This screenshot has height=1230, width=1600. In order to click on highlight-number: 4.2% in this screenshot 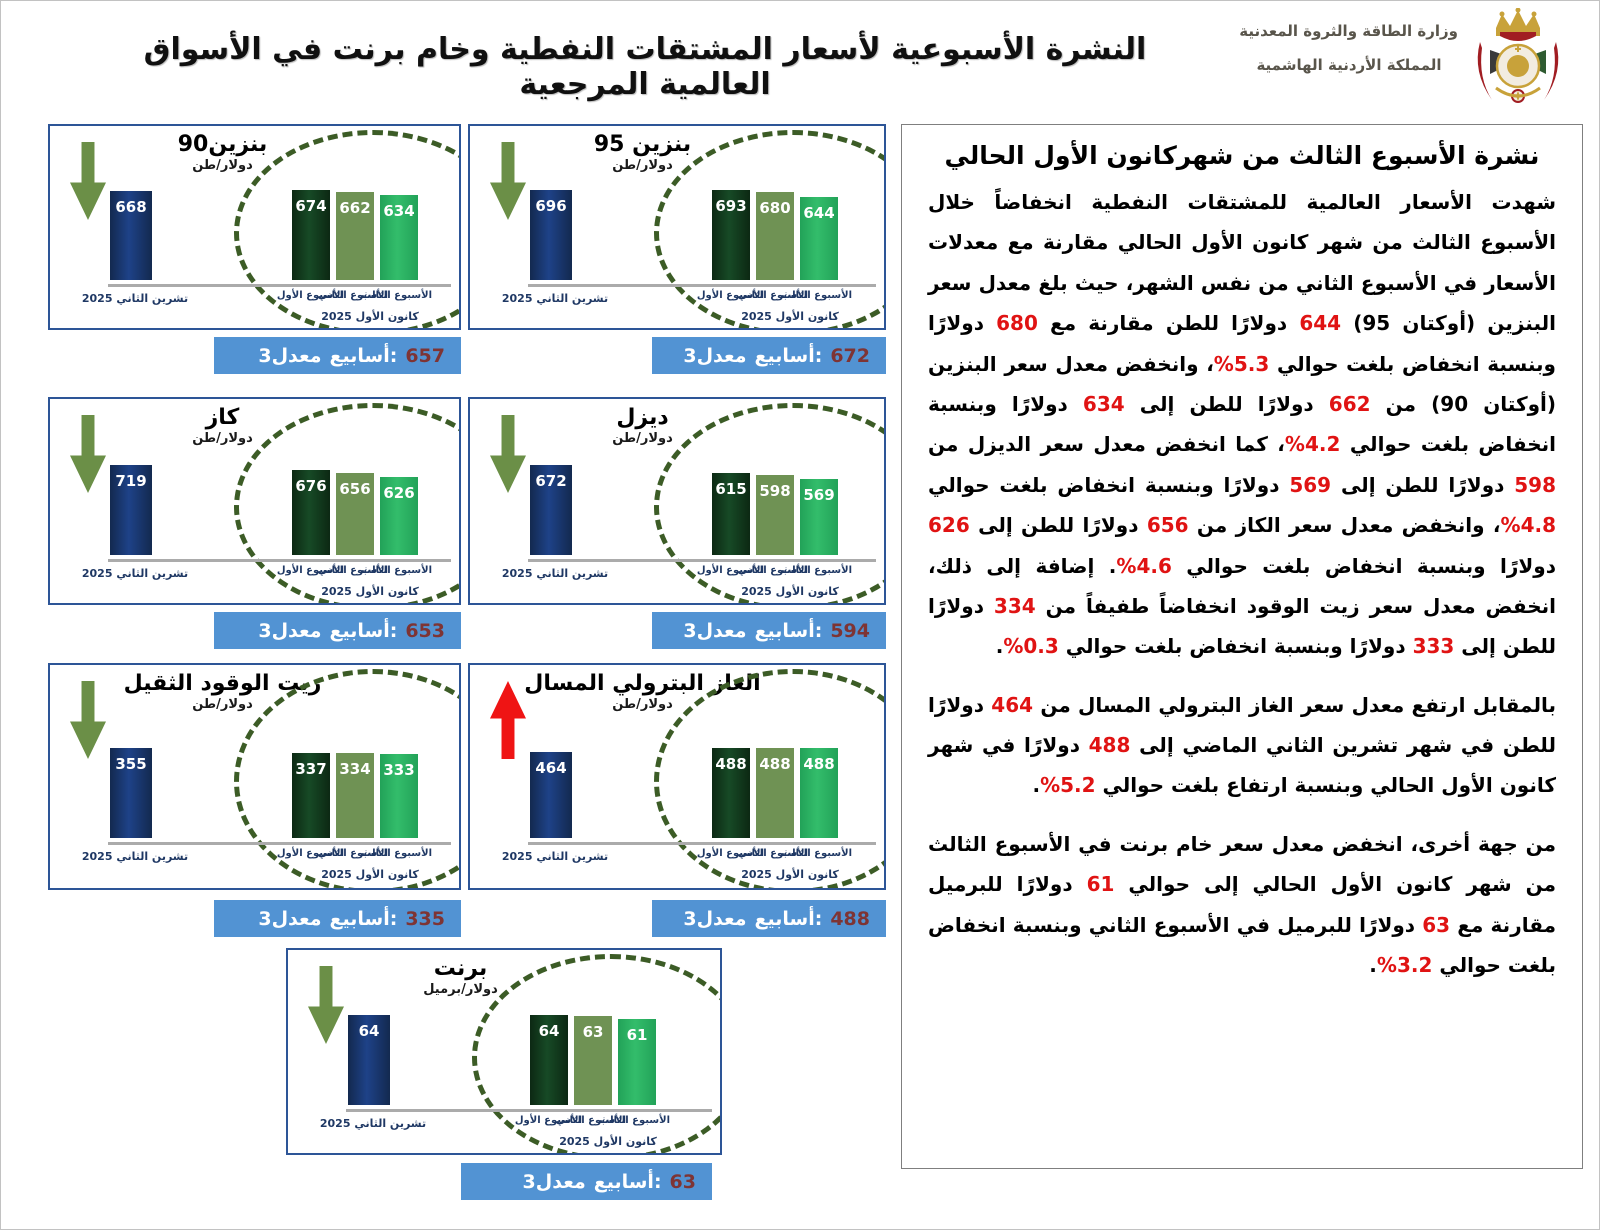, I will do `click(1312, 444)`.